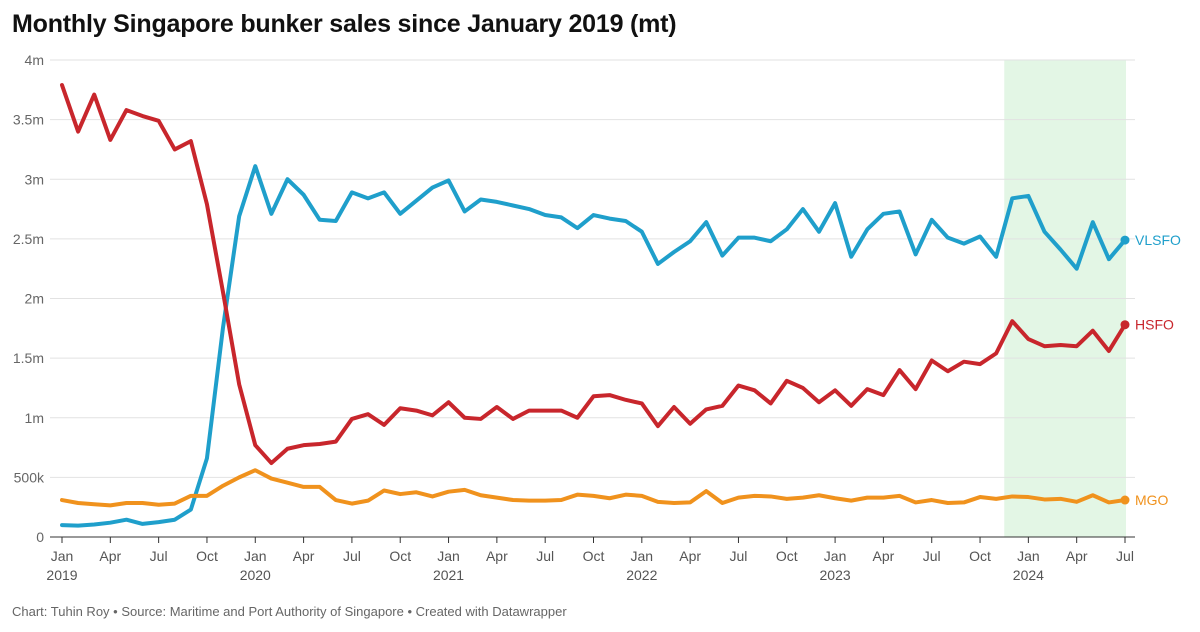 This screenshot has width=1200, height=632. I want to click on series-line-mgo, so click(593, 488).